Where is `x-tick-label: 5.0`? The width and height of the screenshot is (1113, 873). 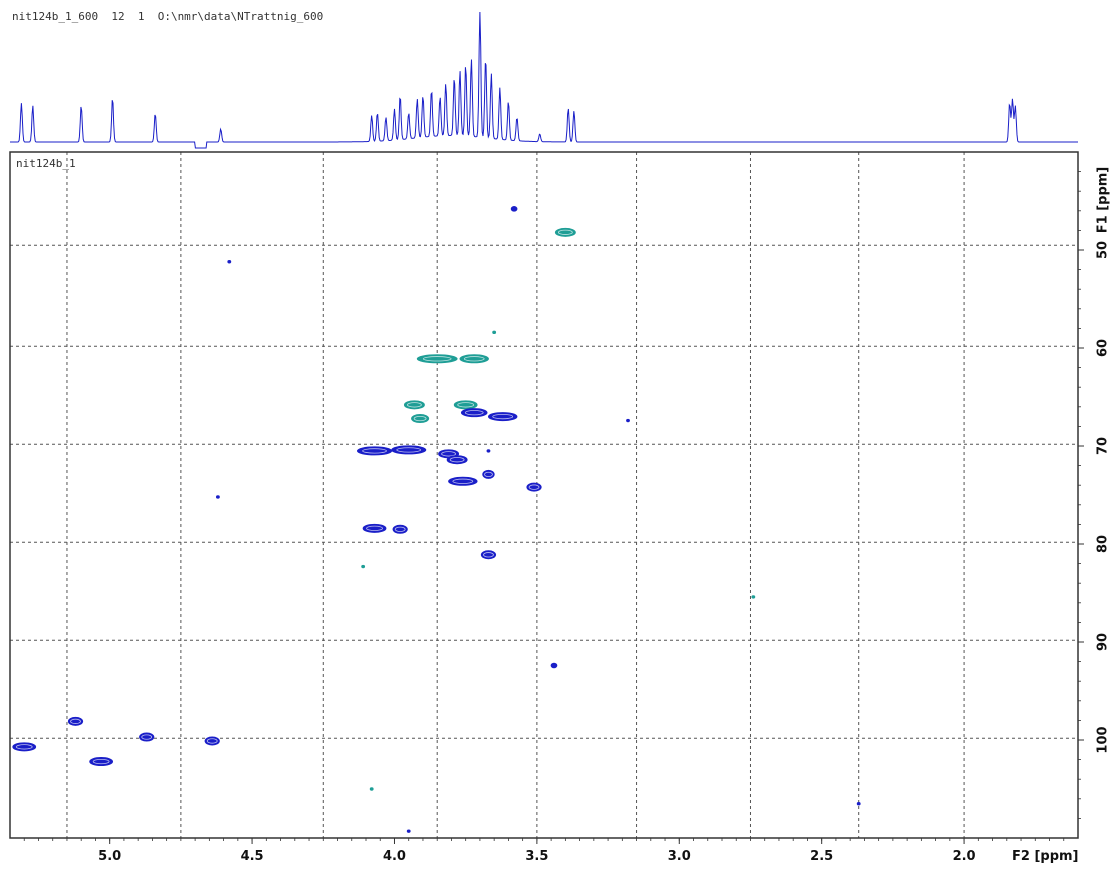 x-tick-label: 5.0 is located at coordinates (109, 856).